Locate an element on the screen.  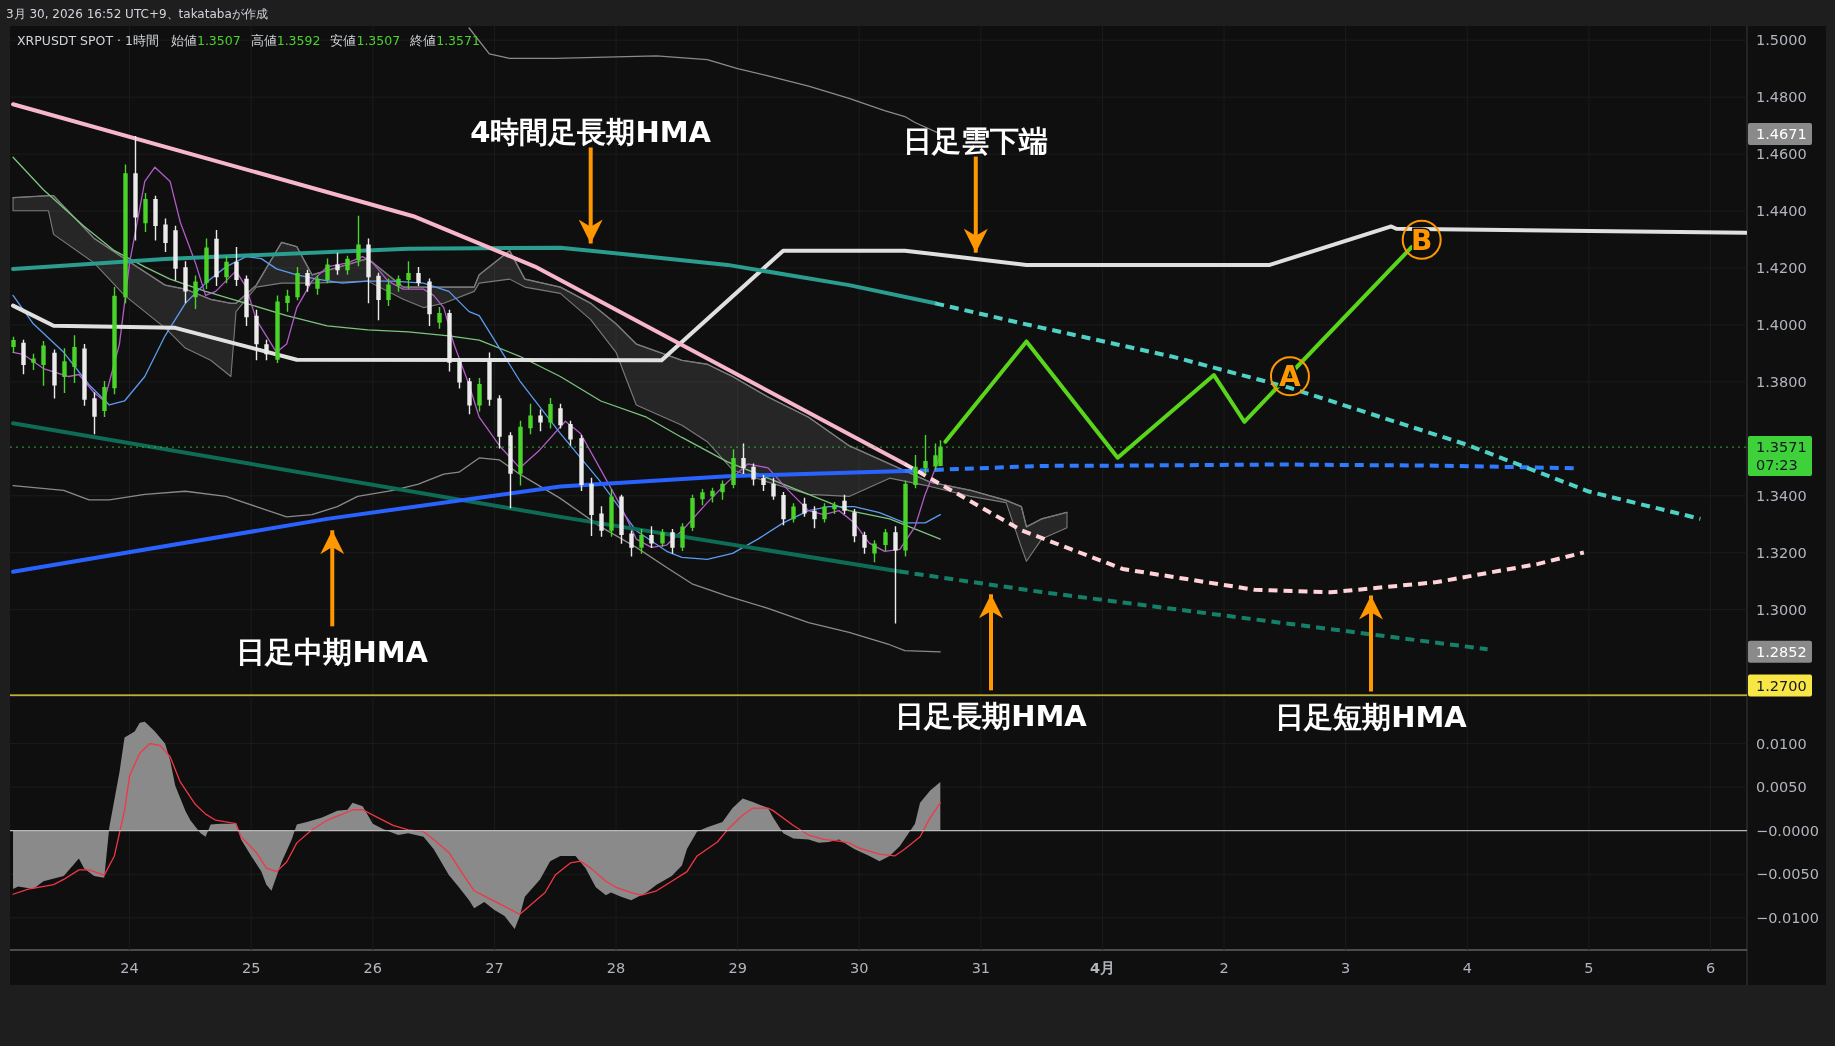
x-tick-label: 28 is located at coordinates (616, 968).